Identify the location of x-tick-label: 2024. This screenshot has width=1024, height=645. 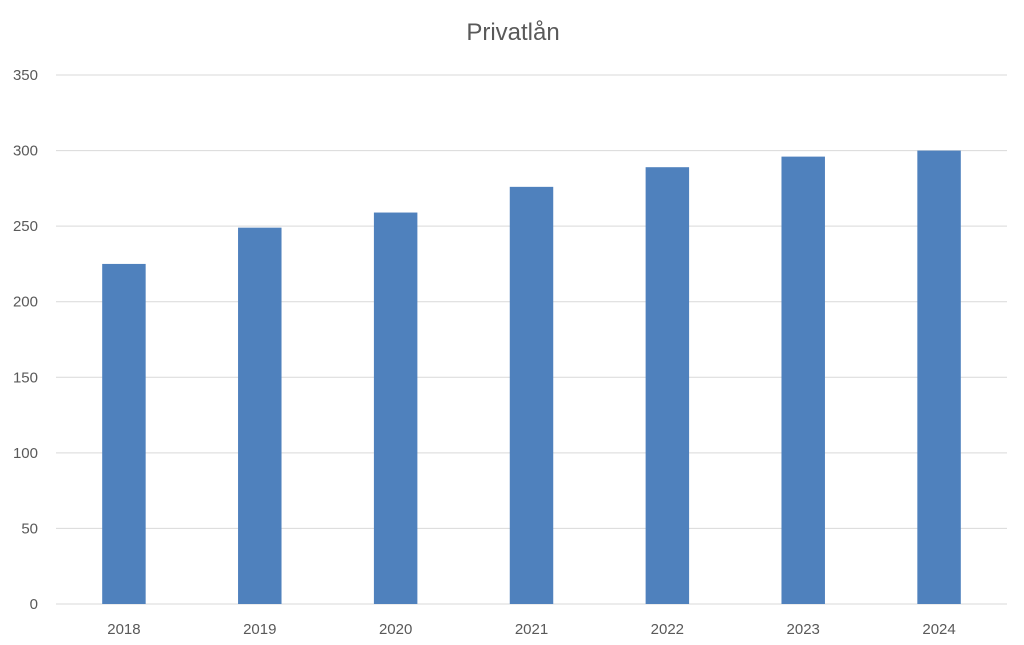
(938, 629).